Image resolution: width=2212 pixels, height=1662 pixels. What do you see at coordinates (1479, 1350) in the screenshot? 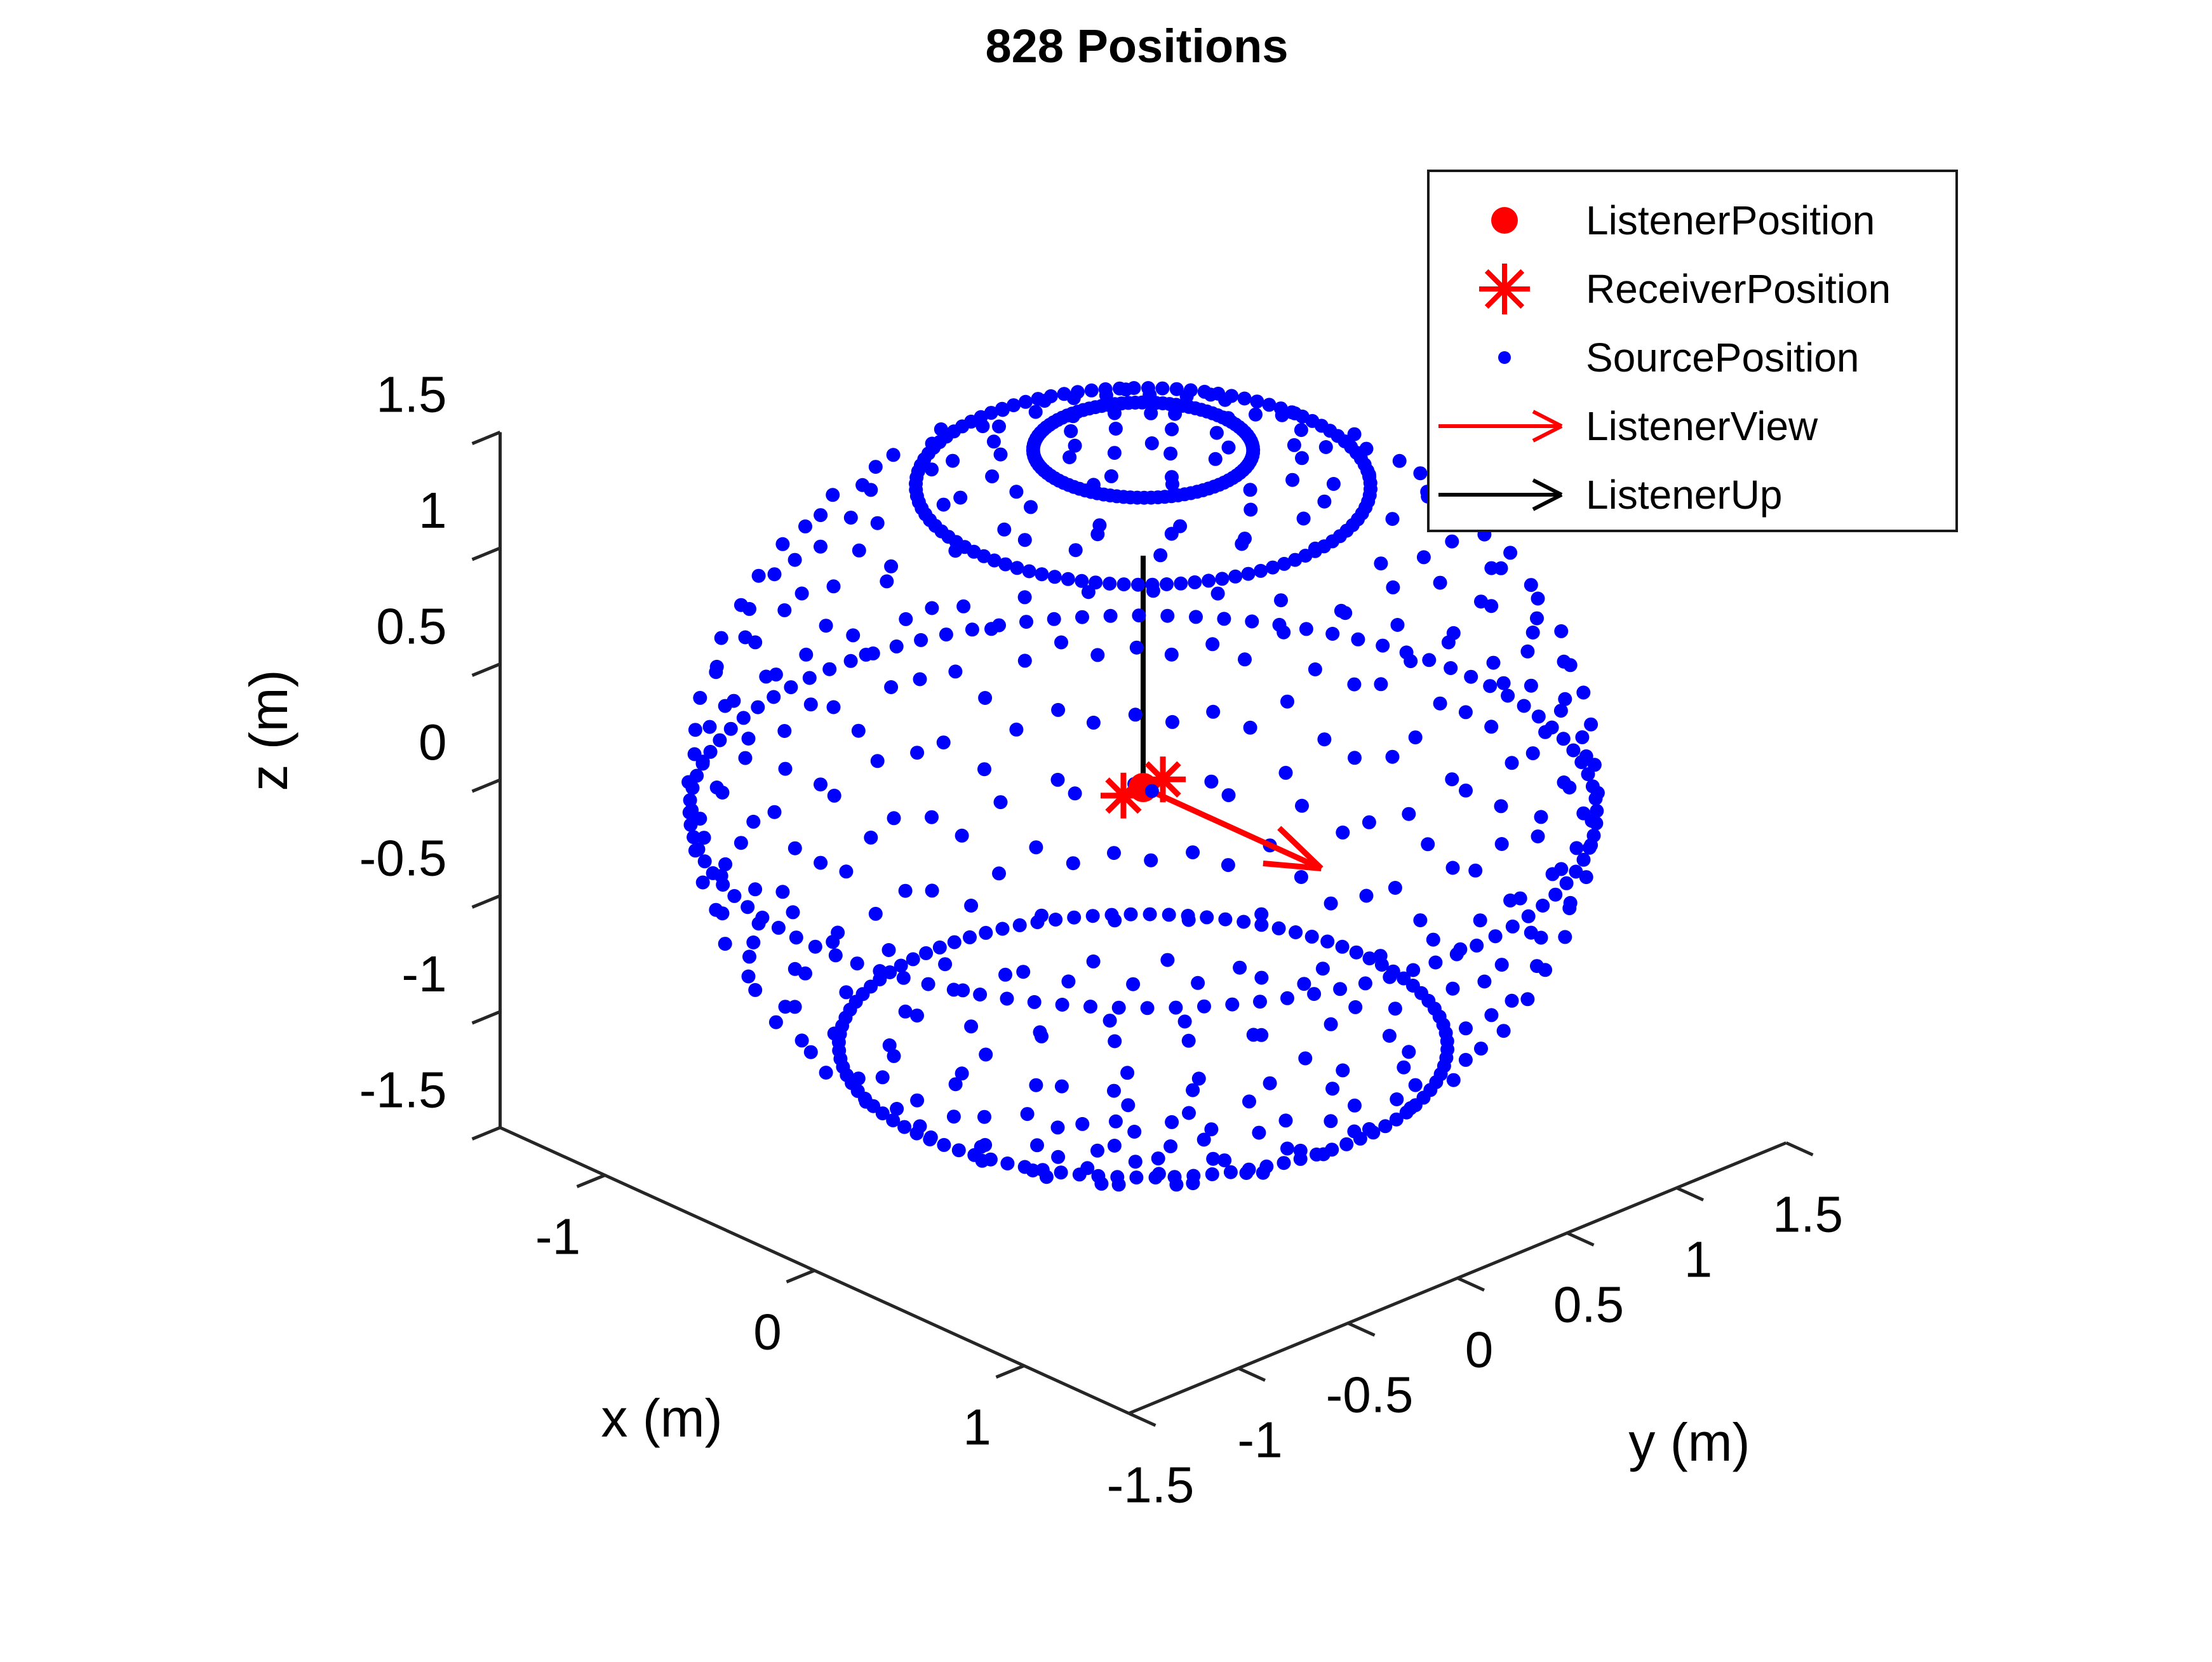
I see `y-tick-label: 0` at bounding box center [1479, 1350].